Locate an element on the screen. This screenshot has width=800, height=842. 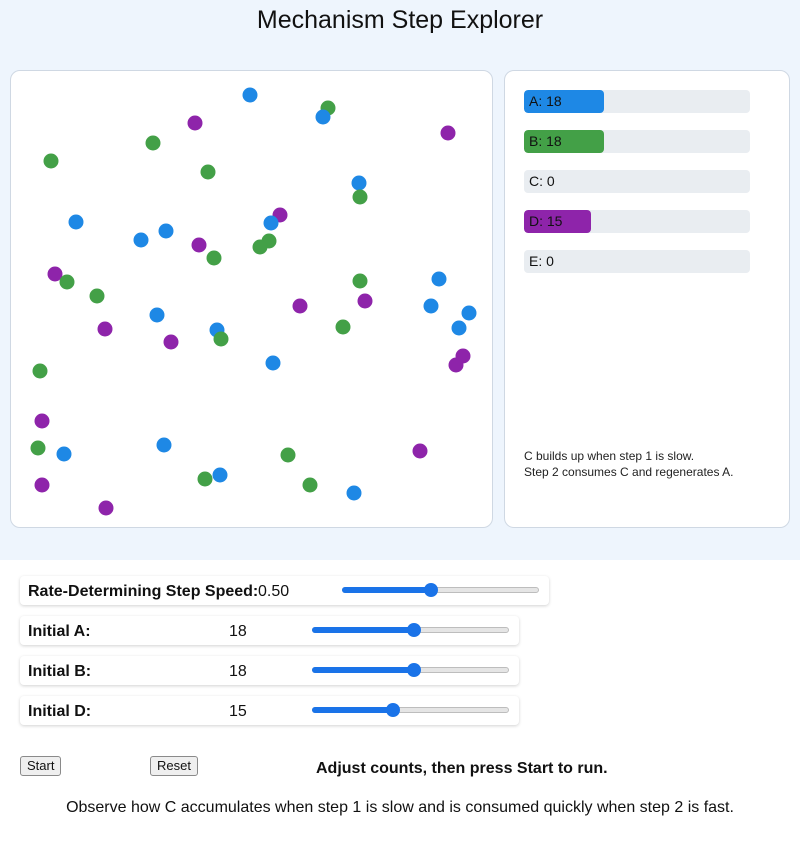
initial-b-slider-fill is located at coordinates (363, 670).